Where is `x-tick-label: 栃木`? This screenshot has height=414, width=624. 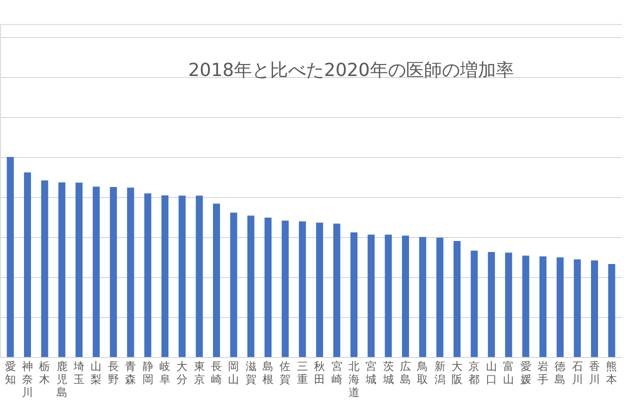 x-tick-label: 栃木 is located at coordinates (44, 373).